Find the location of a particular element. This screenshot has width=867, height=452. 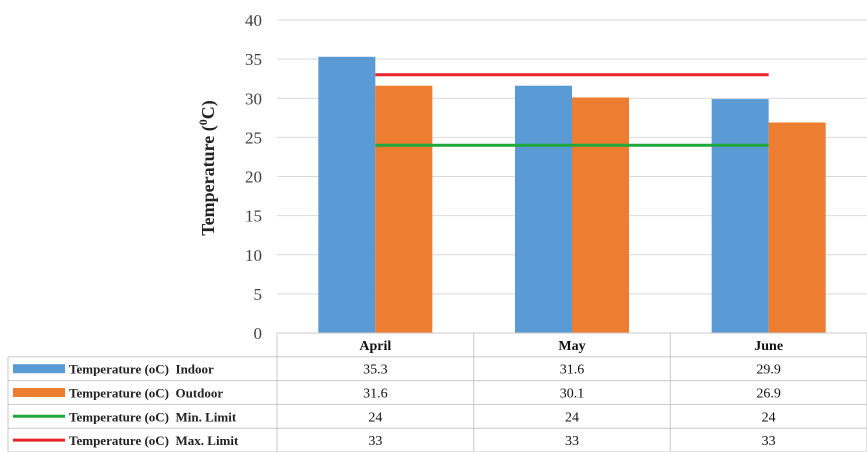

legend-label: Temperature (oC) Max. Limit is located at coordinates (154, 440).